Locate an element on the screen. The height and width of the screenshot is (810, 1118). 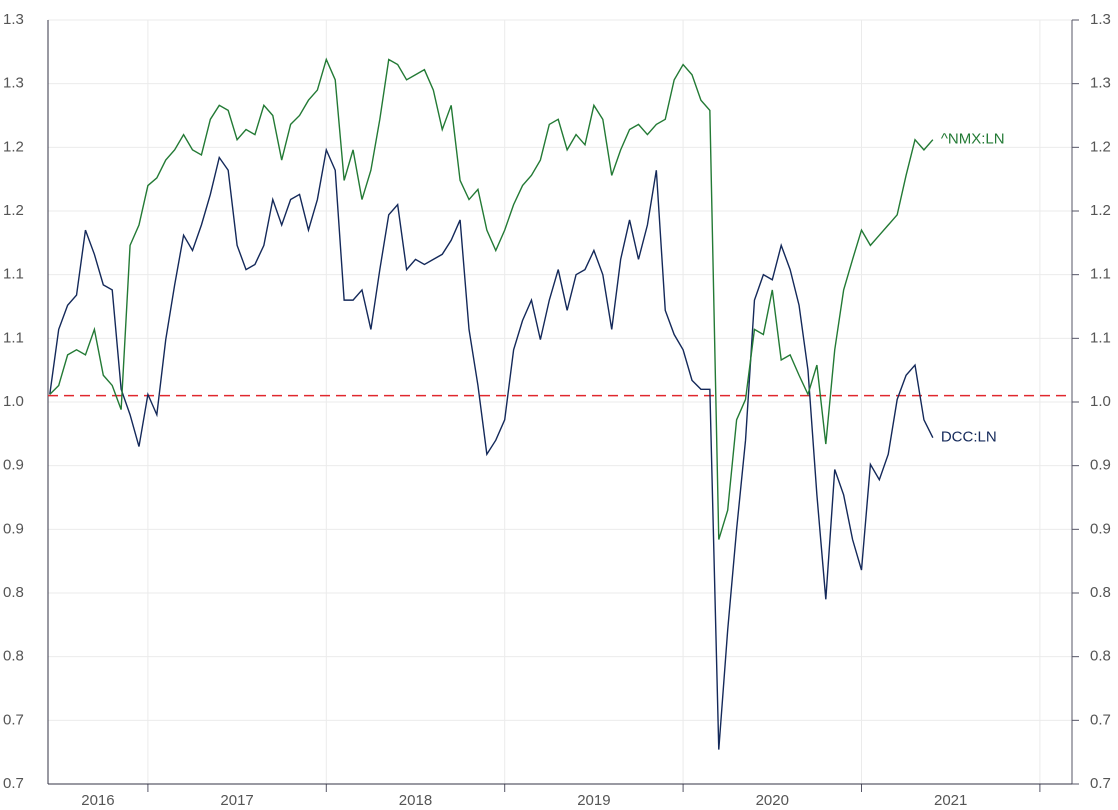
y-tick-label: 1.0 is located at coordinates (13, 401).